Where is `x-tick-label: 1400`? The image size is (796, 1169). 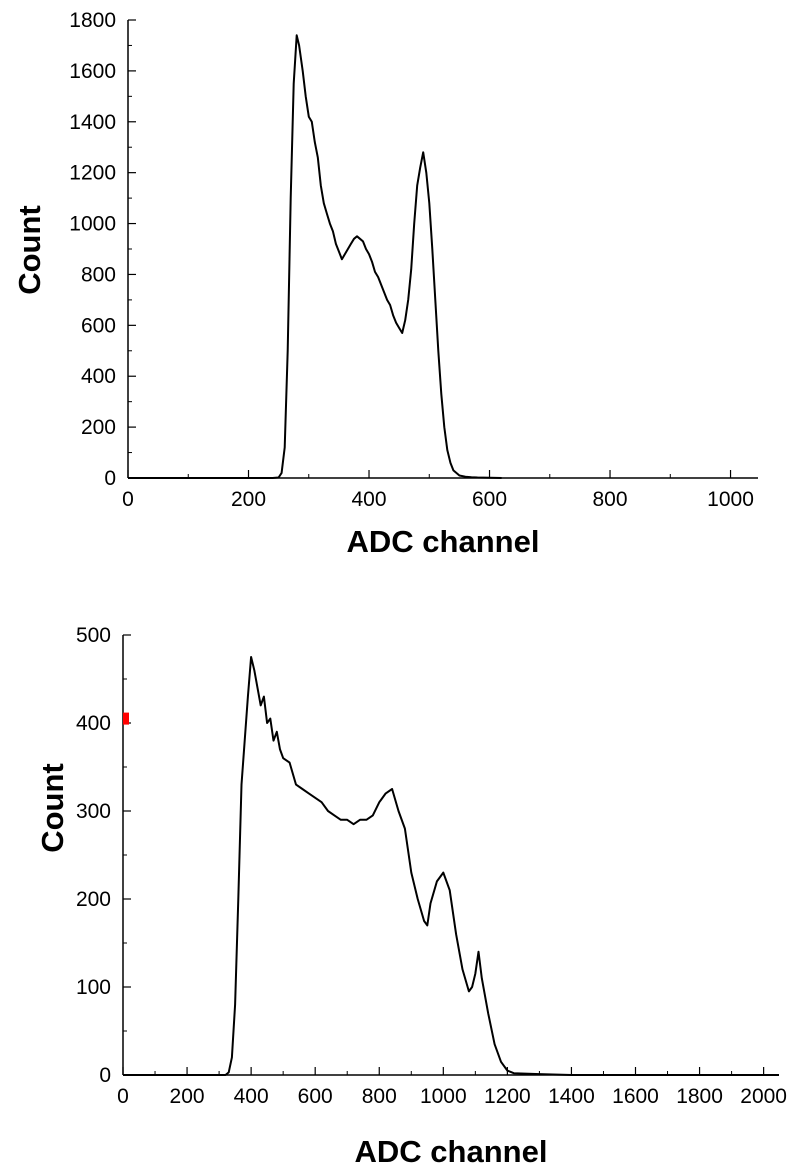 x-tick-label: 1400 is located at coordinates (571, 1096).